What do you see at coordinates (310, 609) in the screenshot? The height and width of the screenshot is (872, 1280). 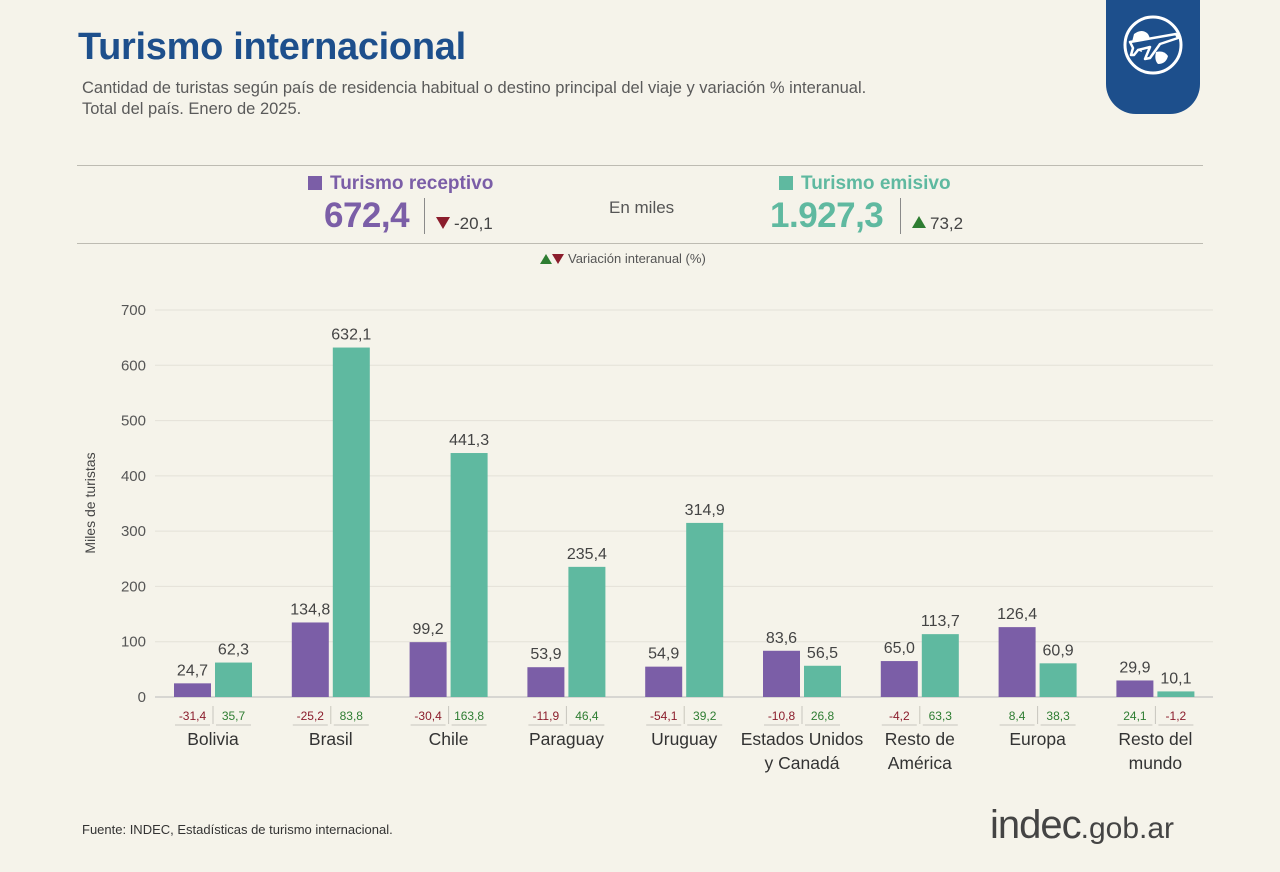 I see `bar-value-label: 134,8` at bounding box center [310, 609].